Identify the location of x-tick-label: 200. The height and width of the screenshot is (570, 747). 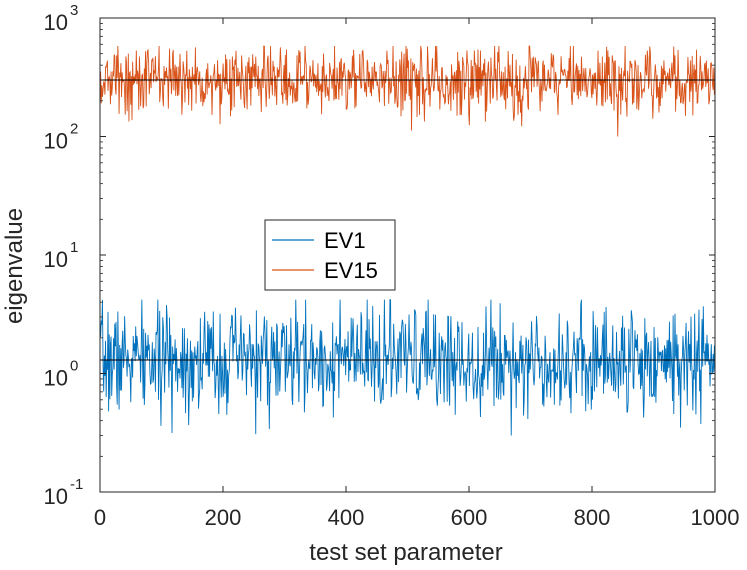
(223, 517).